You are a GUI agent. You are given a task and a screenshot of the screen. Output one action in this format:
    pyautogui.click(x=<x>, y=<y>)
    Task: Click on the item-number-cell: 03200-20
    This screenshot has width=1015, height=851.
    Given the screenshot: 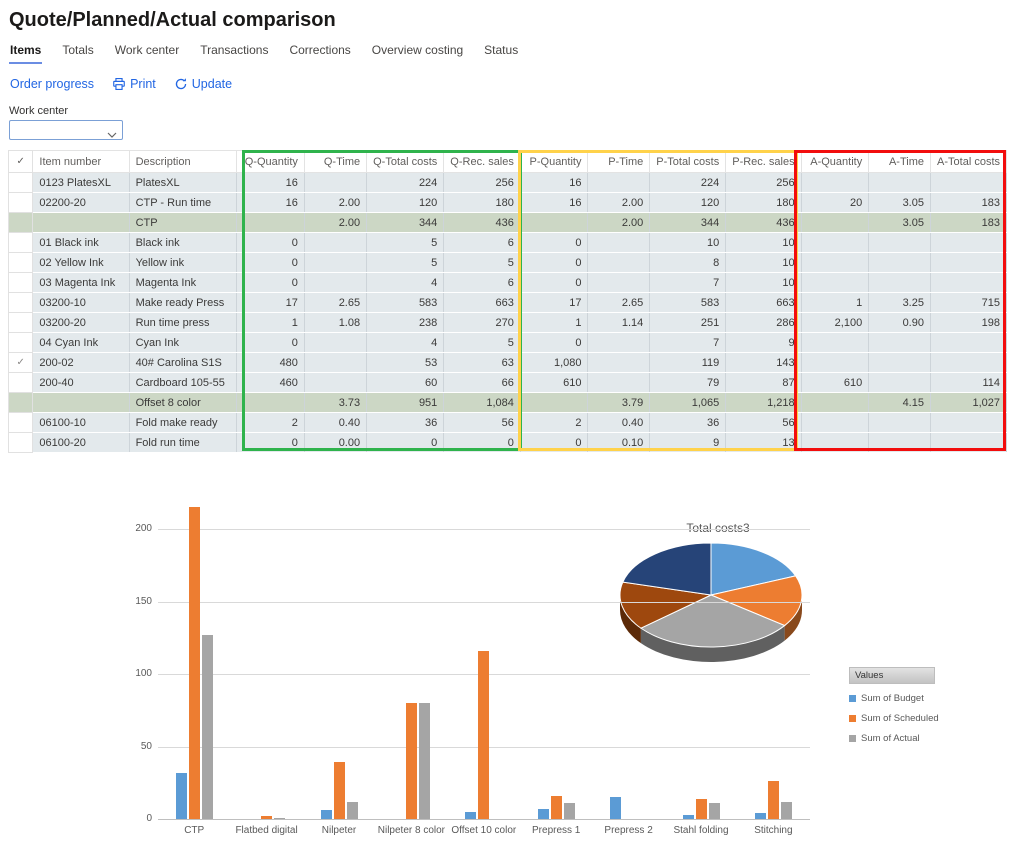 What is the action you would take?
    pyautogui.click(x=81, y=322)
    